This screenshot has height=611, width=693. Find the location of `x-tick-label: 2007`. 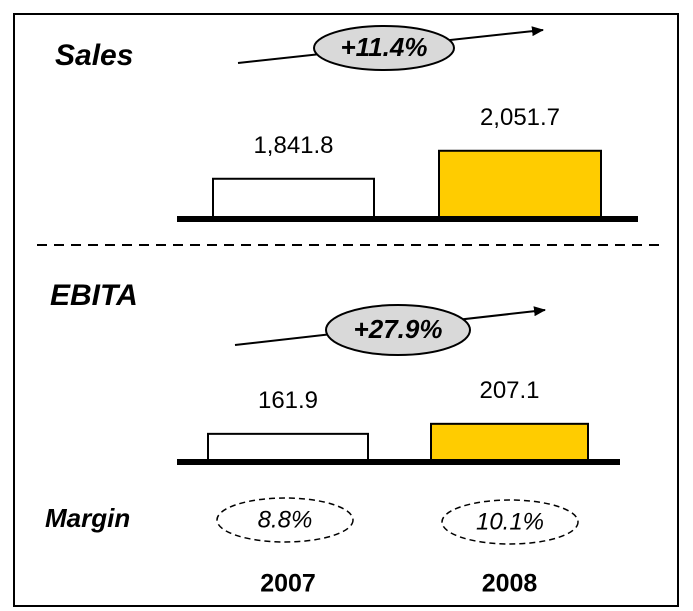

x-tick-label: 2007 is located at coordinates (288, 584).